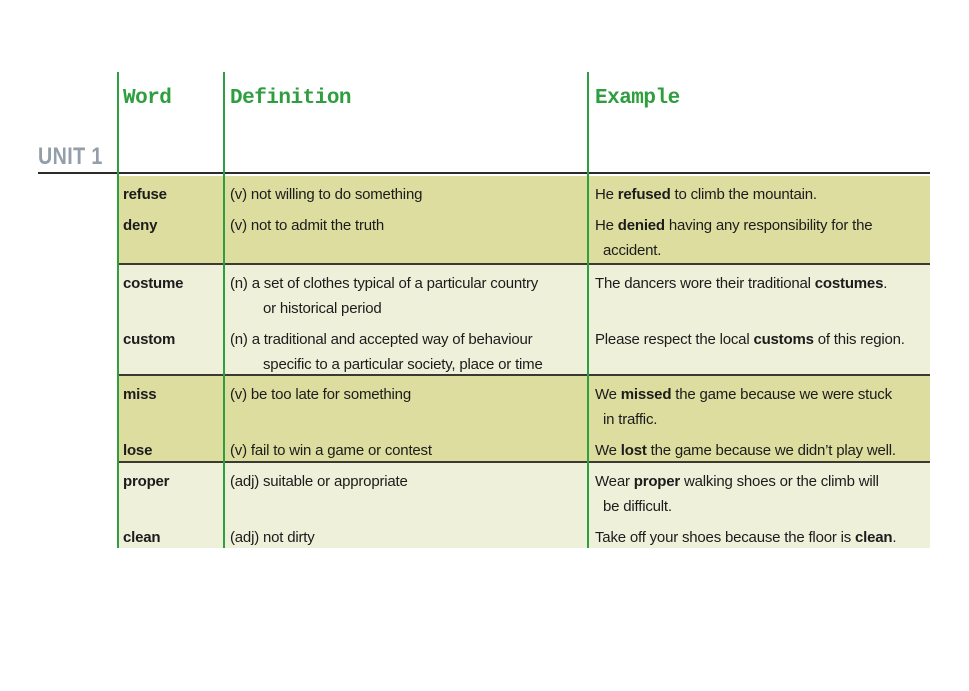  I want to click on header-example: Example, so click(637, 98).